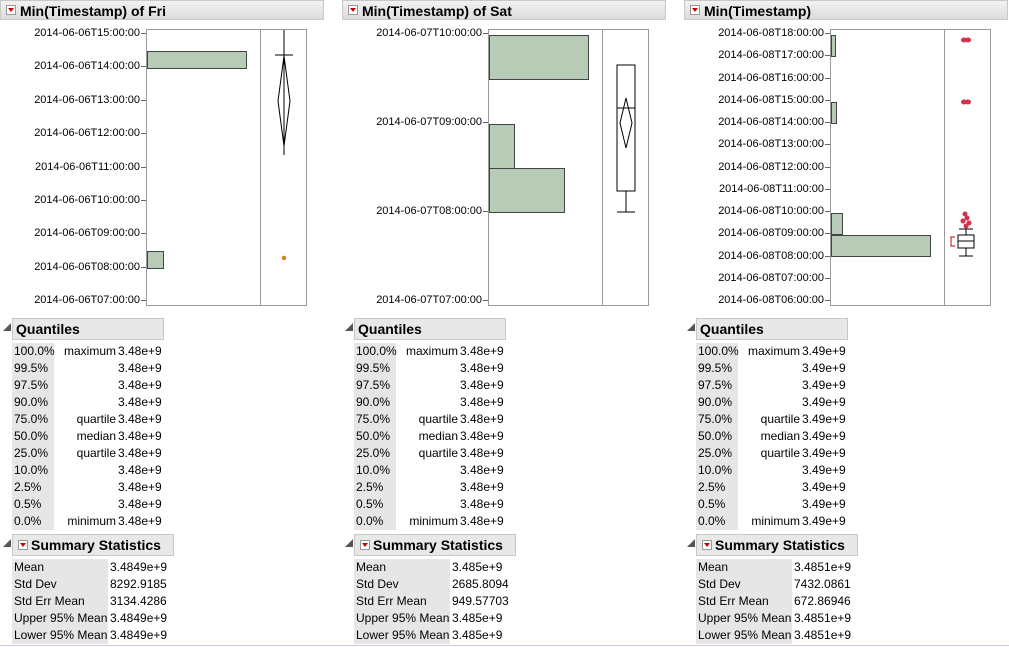 The image size is (1009, 647). Describe the element at coordinates (434, 453) in the screenshot. I see `quantile-row: 25.0% quartile 3.48e+9` at that location.